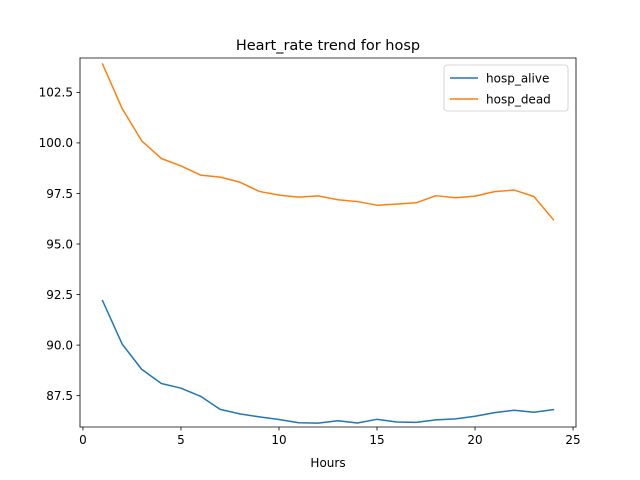 The width and height of the screenshot is (640, 480). What do you see at coordinates (474, 440) in the screenshot?
I see `x-tick-label: 20` at bounding box center [474, 440].